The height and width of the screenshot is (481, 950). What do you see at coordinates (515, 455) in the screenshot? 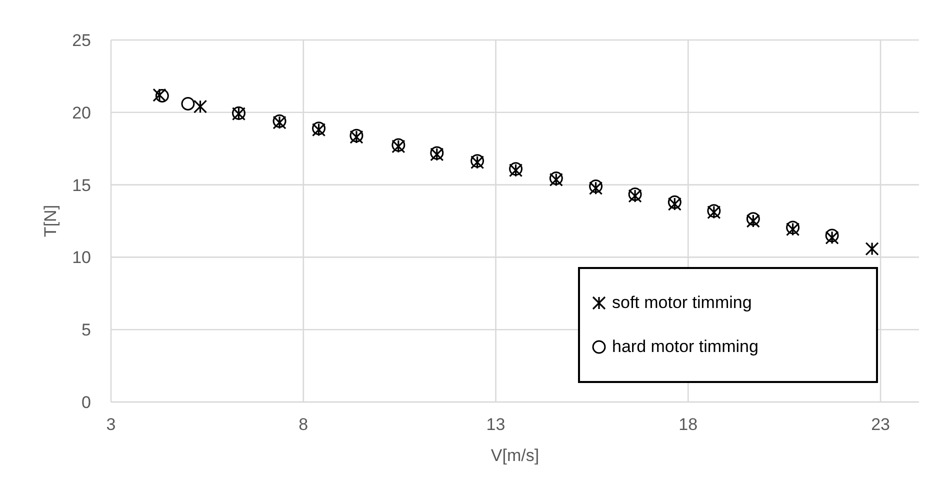
I see `x-axis-title: V[m/s]` at bounding box center [515, 455].